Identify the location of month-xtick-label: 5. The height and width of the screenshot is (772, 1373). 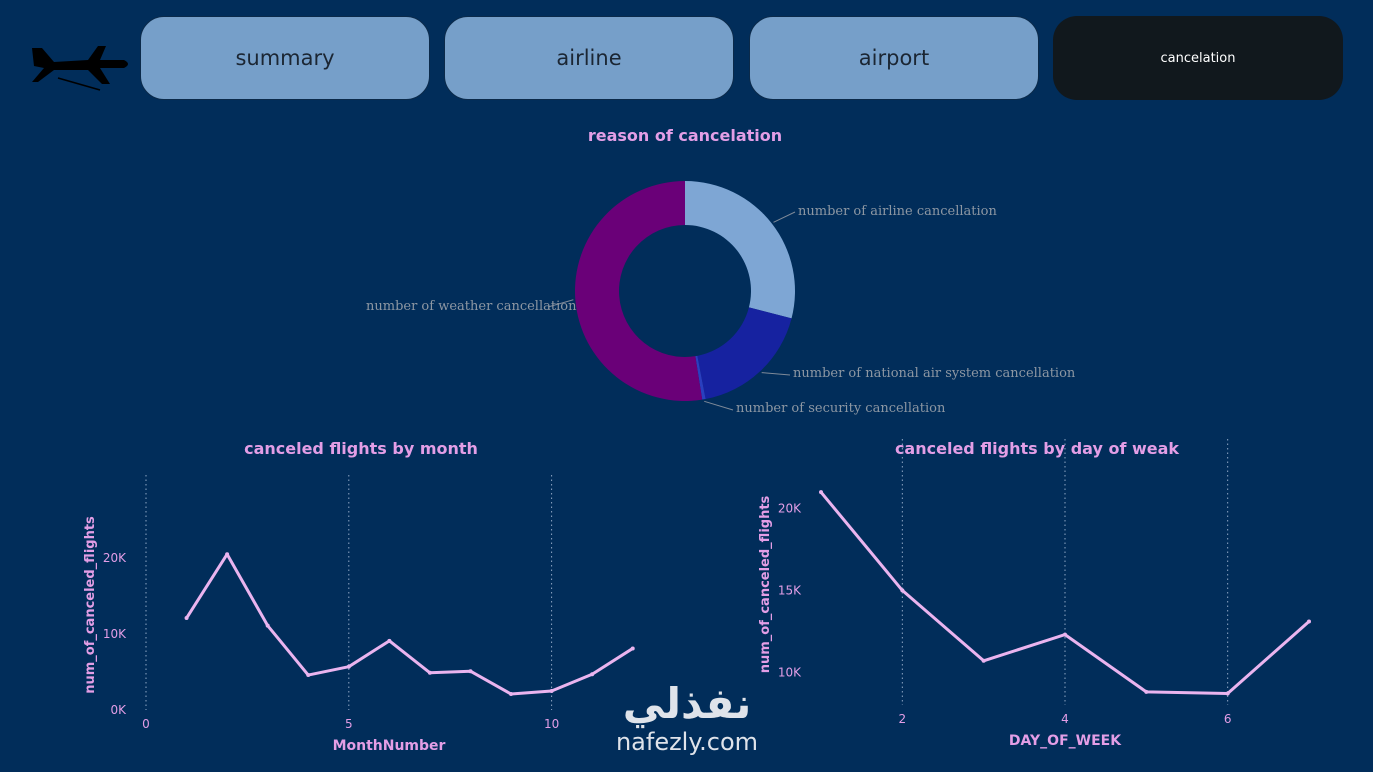
(349, 724).